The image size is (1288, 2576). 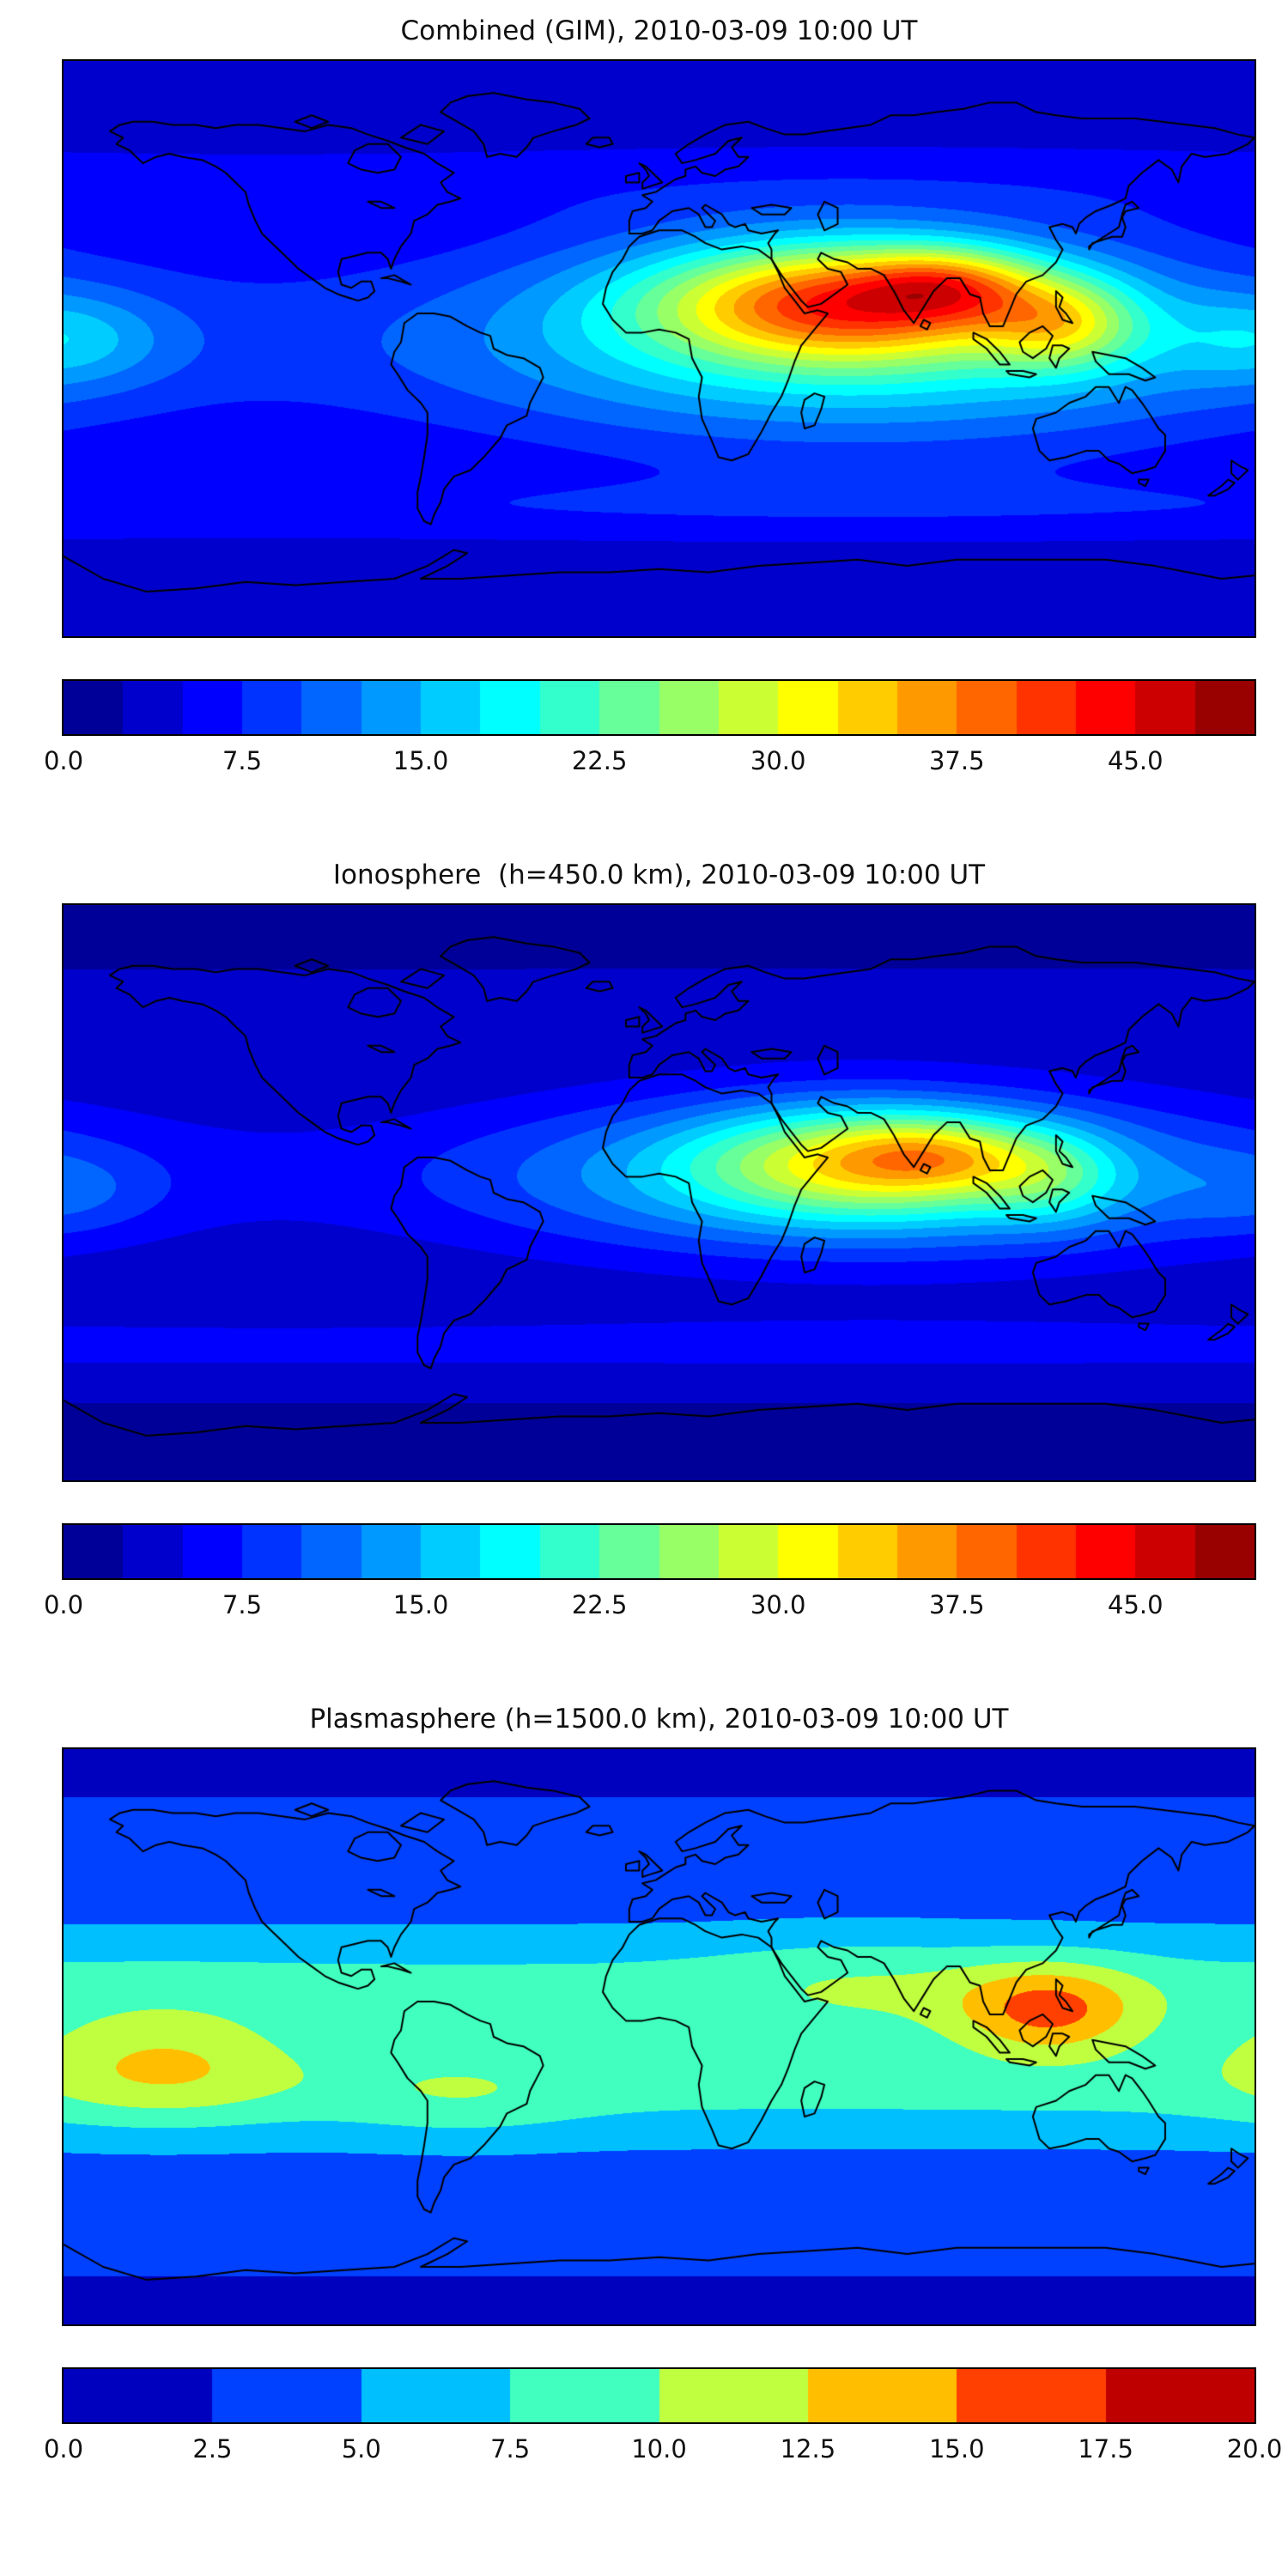 What do you see at coordinates (659, 1551) in the screenshot?
I see `colorbar-ionosphere` at bounding box center [659, 1551].